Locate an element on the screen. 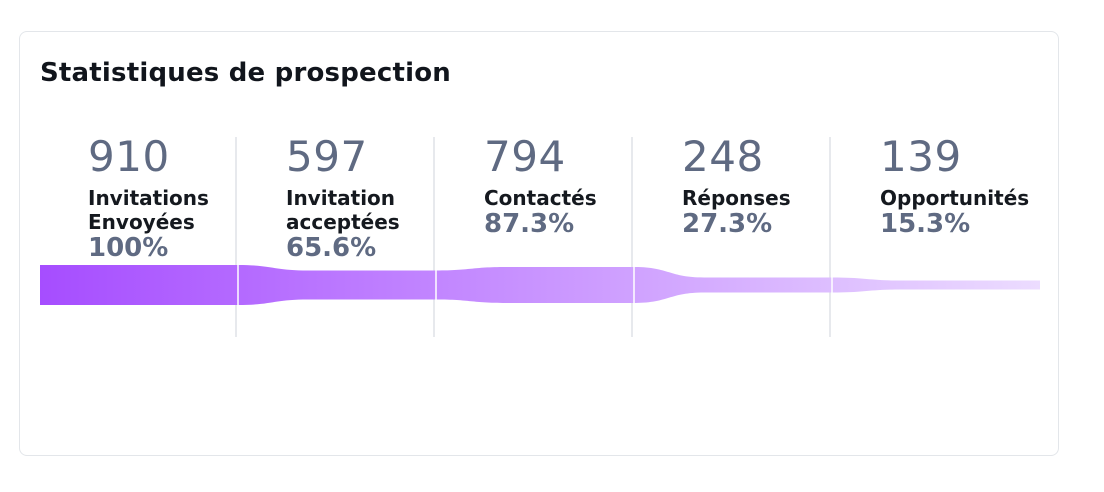  stage-percentage: 15.3% is located at coordinates (925, 224).